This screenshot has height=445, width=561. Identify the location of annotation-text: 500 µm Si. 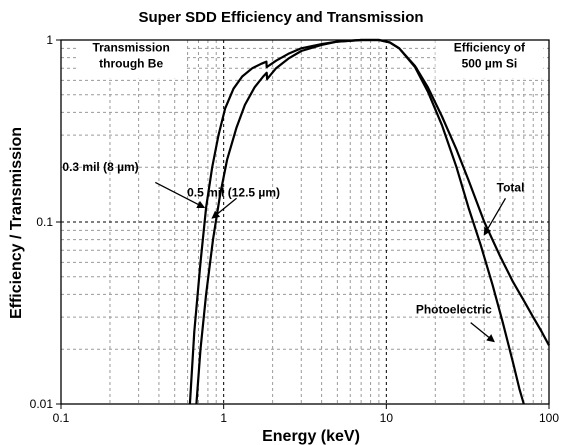
(490, 64).